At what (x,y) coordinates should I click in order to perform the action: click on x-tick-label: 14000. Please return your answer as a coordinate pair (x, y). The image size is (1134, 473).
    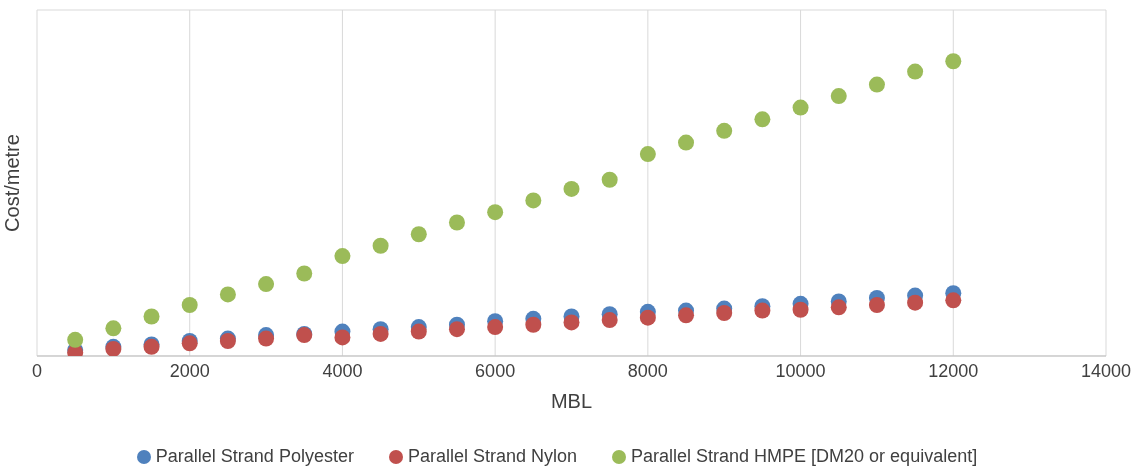
    Looking at the image, I should click on (1106, 370).